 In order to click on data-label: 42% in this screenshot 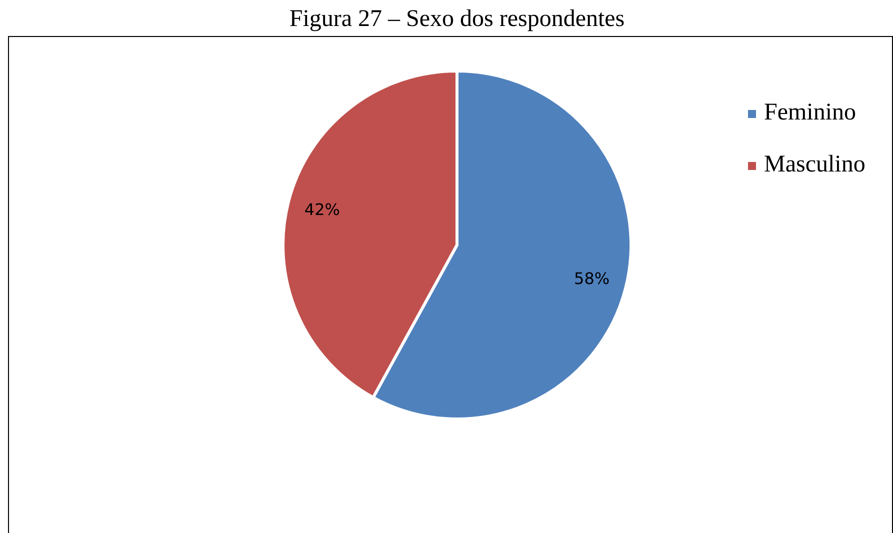, I will do `click(322, 209)`.